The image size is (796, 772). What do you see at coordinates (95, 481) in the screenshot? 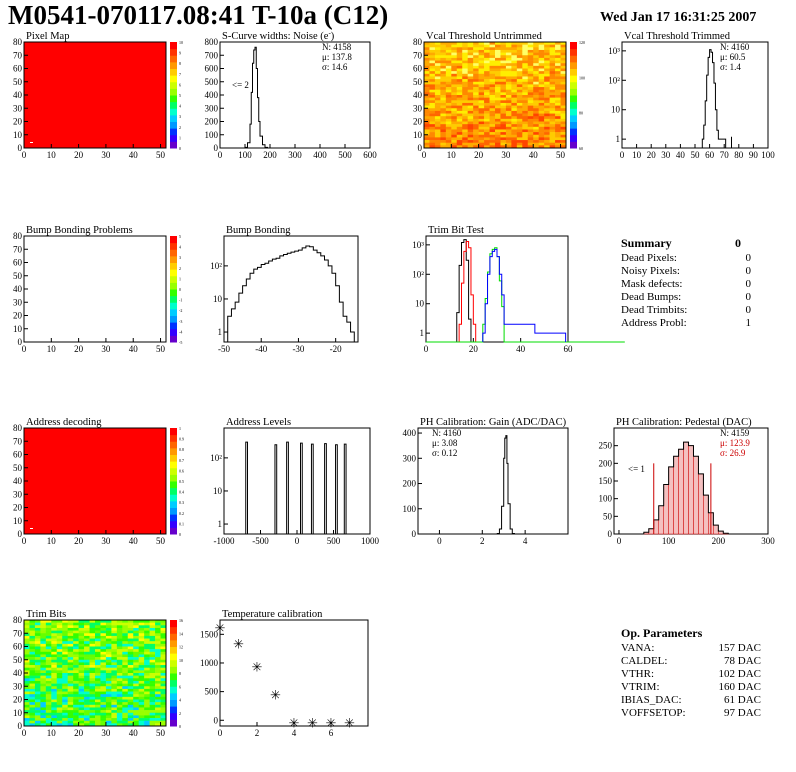
I see `heatmap-fill` at bounding box center [95, 481].